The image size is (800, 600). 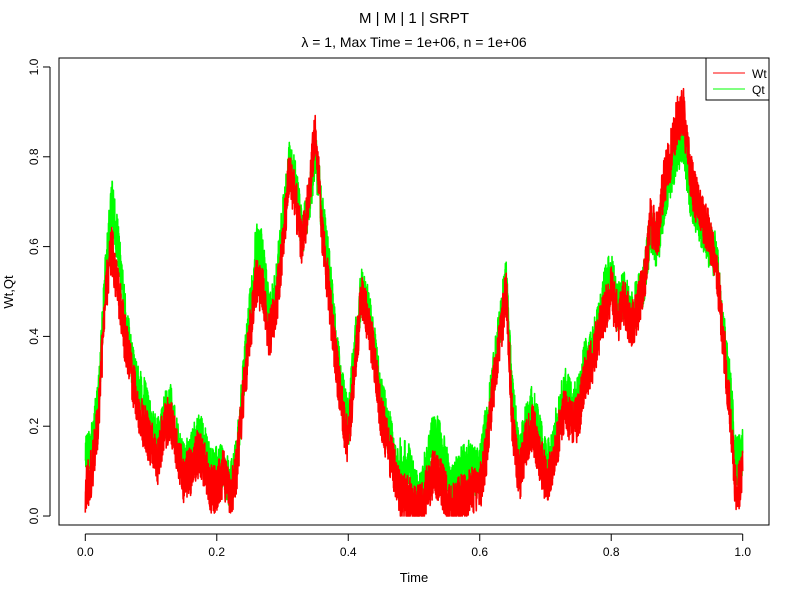 I want to click on legend-box, so click(x=737, y=79).